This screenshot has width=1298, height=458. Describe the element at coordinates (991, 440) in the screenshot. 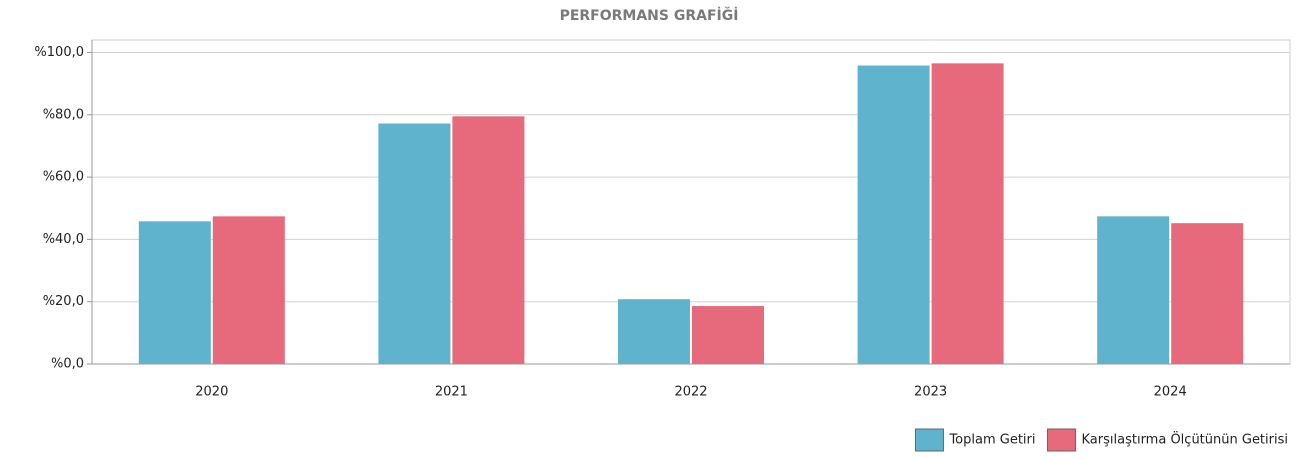

I see `legend-label: Toplam Getiri` at that location.